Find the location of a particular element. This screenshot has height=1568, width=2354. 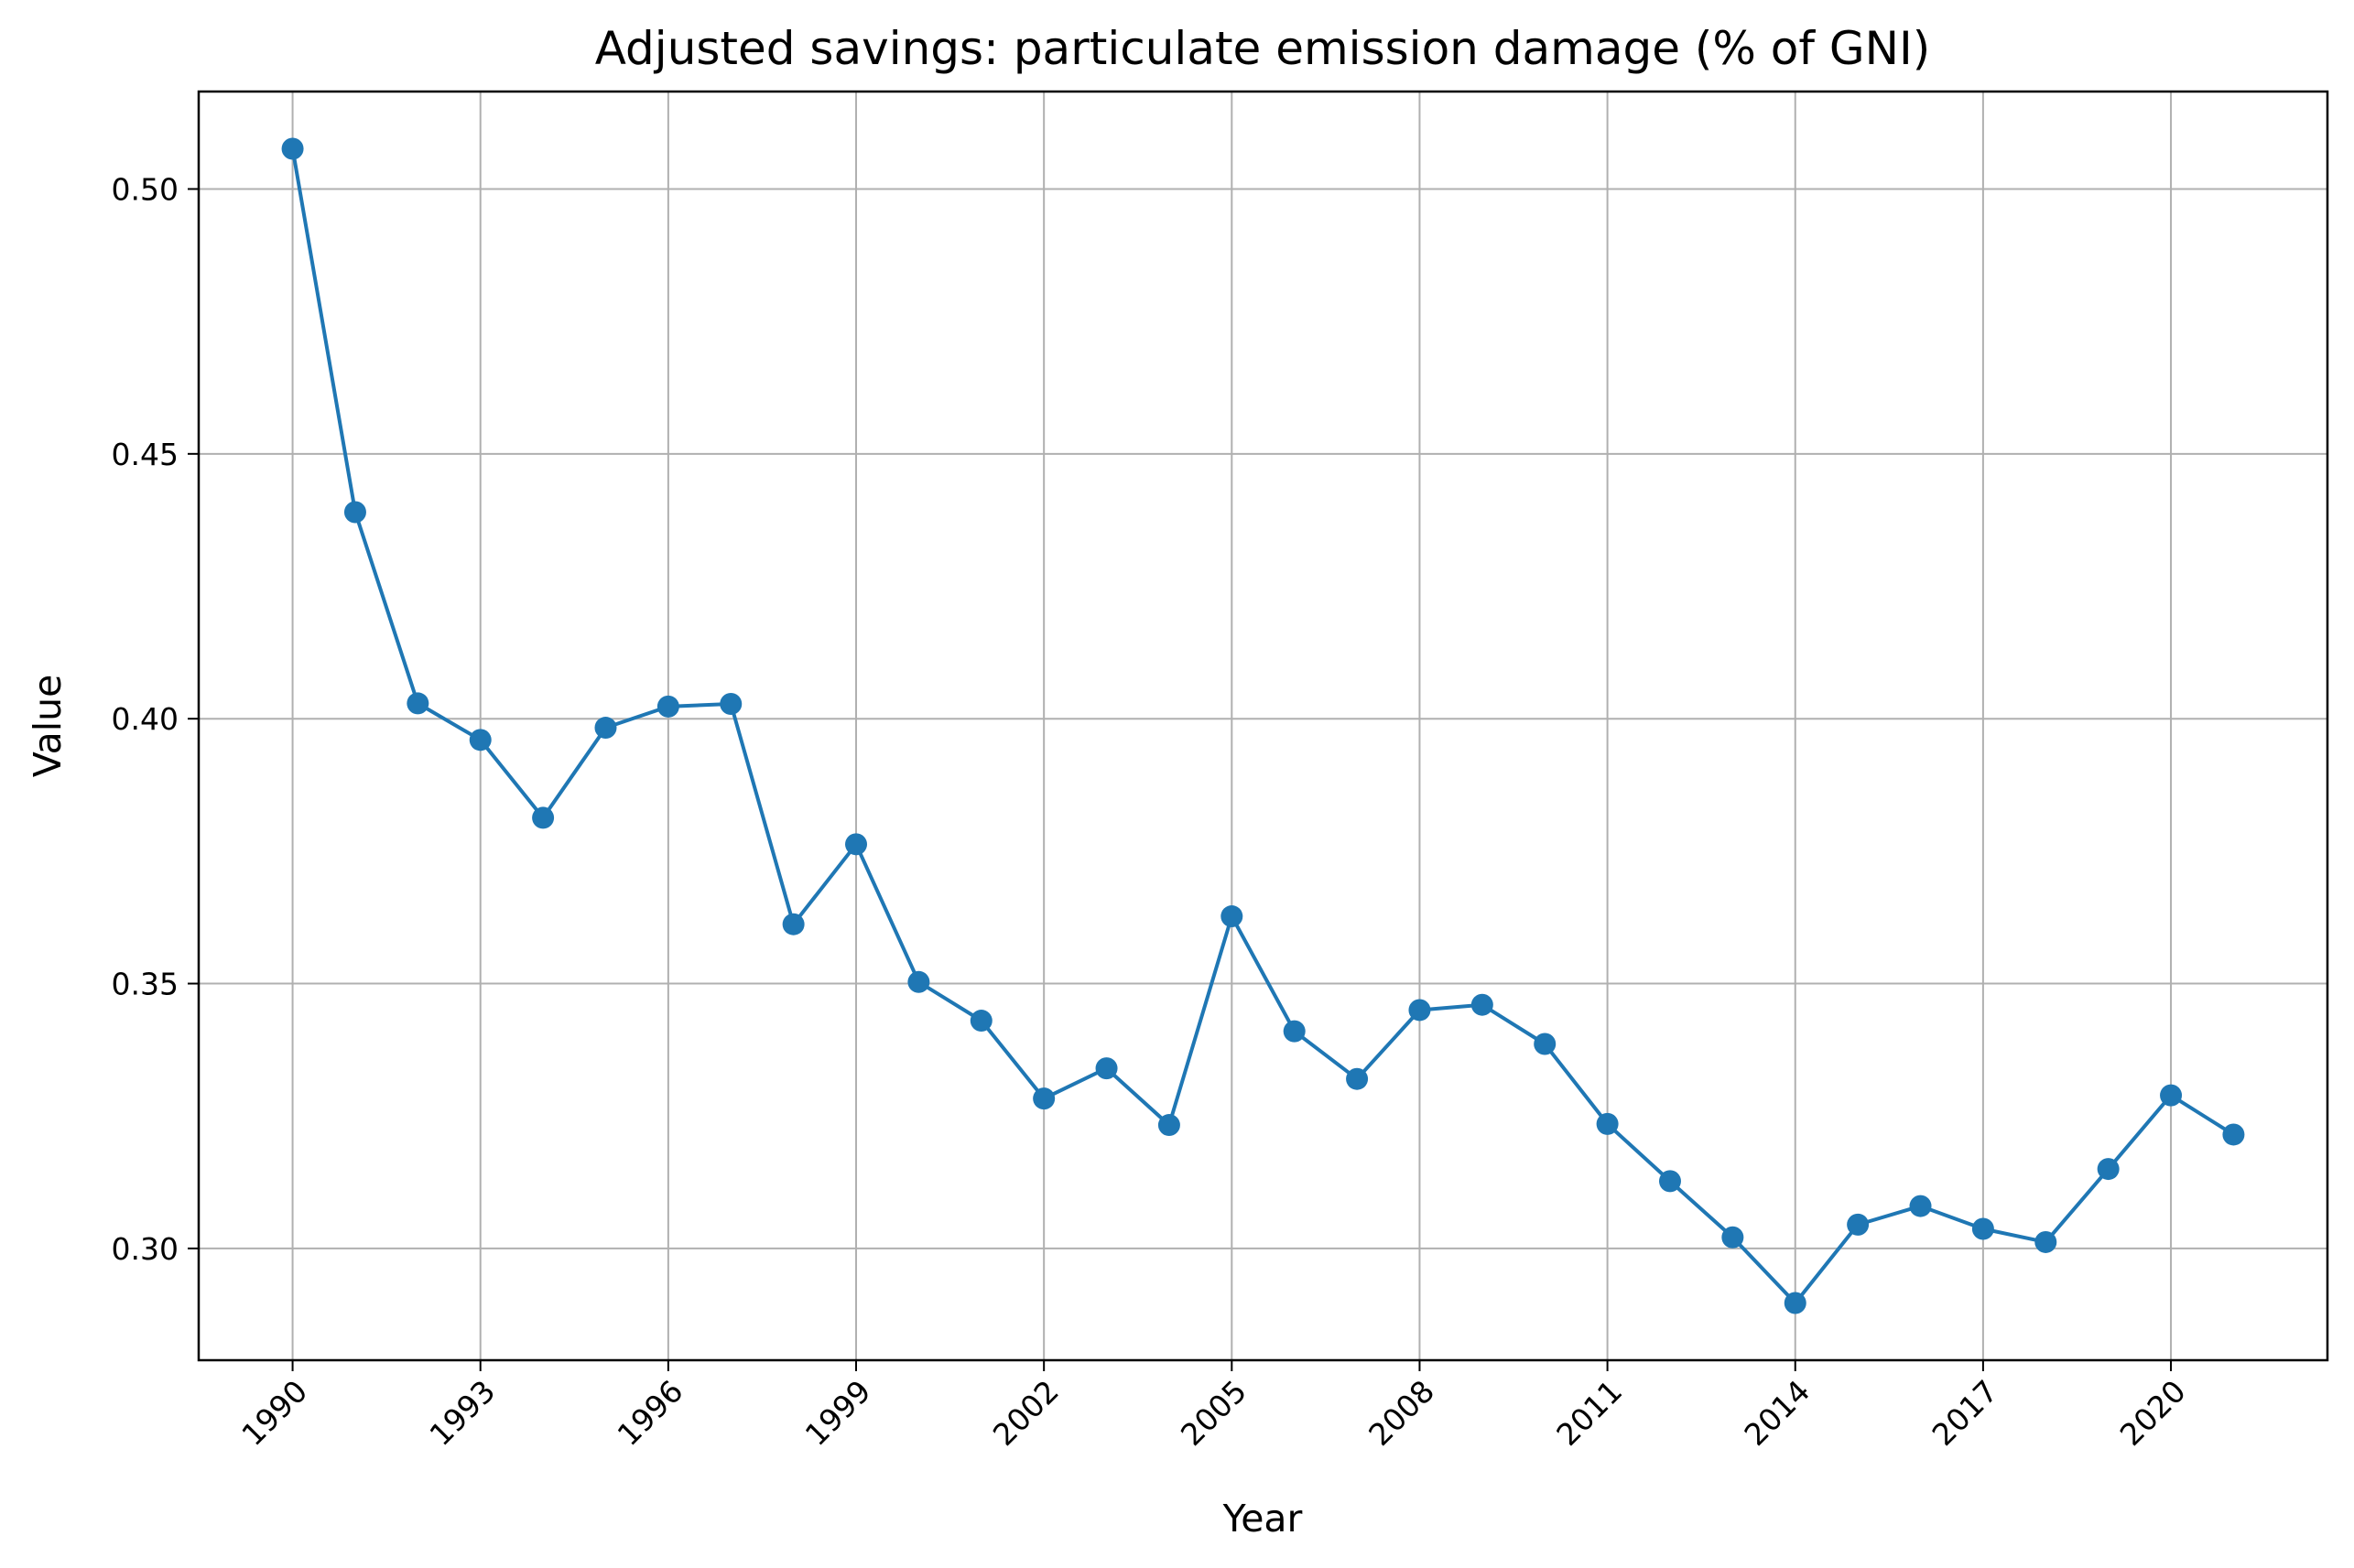

y-axis-label: Value is located at coordinates (48, 726).